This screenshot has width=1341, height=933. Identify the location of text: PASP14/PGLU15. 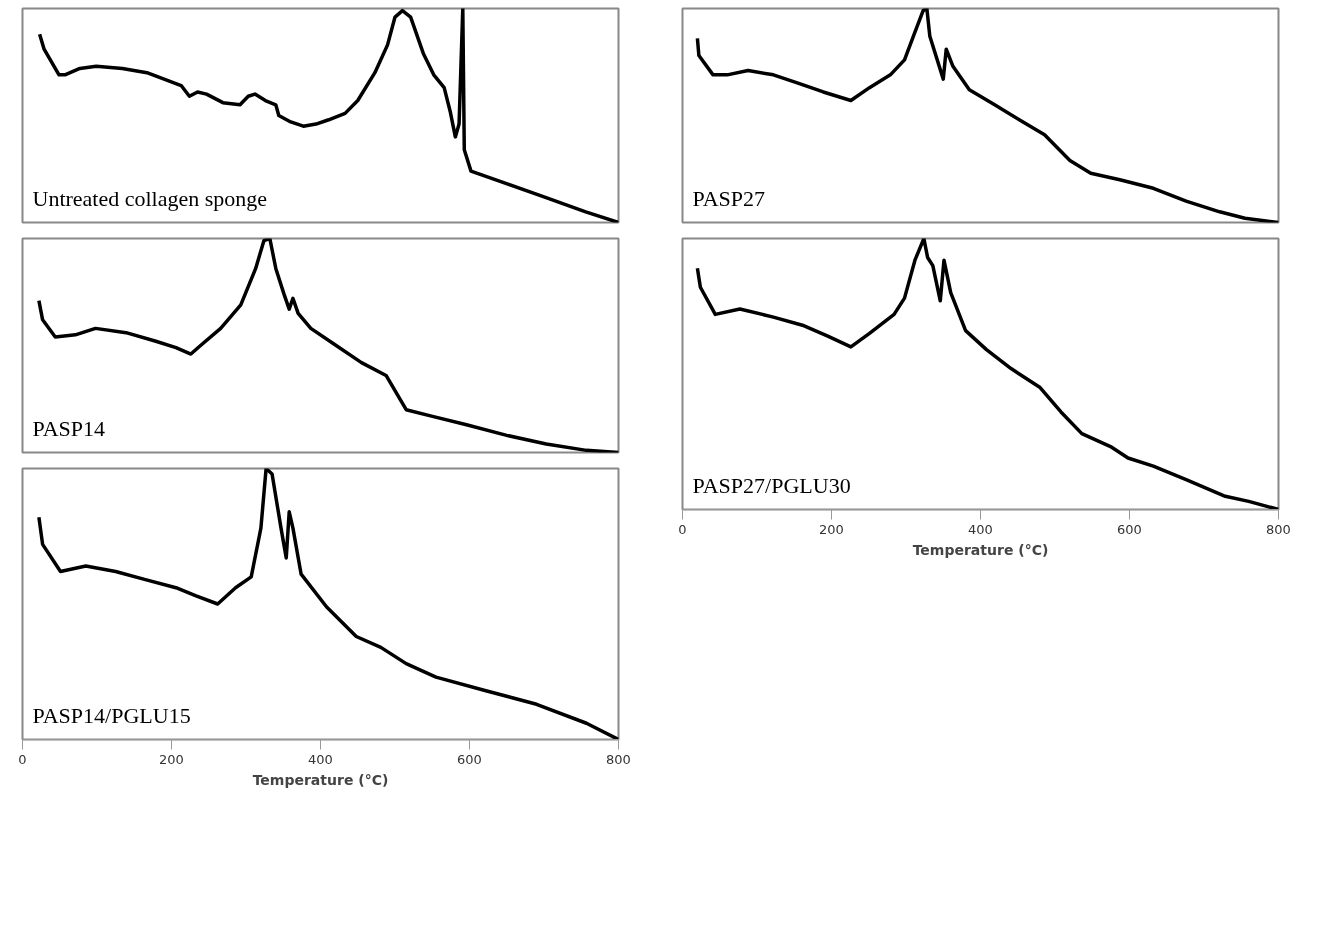
(111, 715).